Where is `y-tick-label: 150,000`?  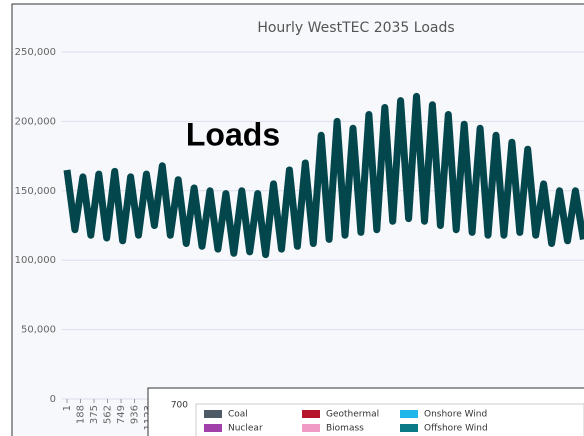
y-tick-label: 150,000 is located at coordinates (35, 191).